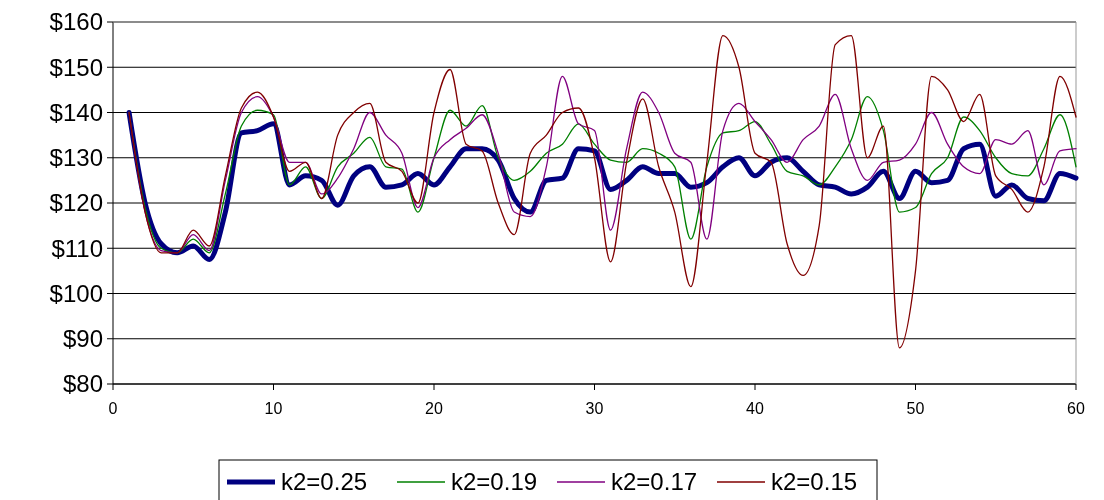  Describe the element at coordinates (76, 22) in the screenshot. I see `y-tick-label: $160` at that location.